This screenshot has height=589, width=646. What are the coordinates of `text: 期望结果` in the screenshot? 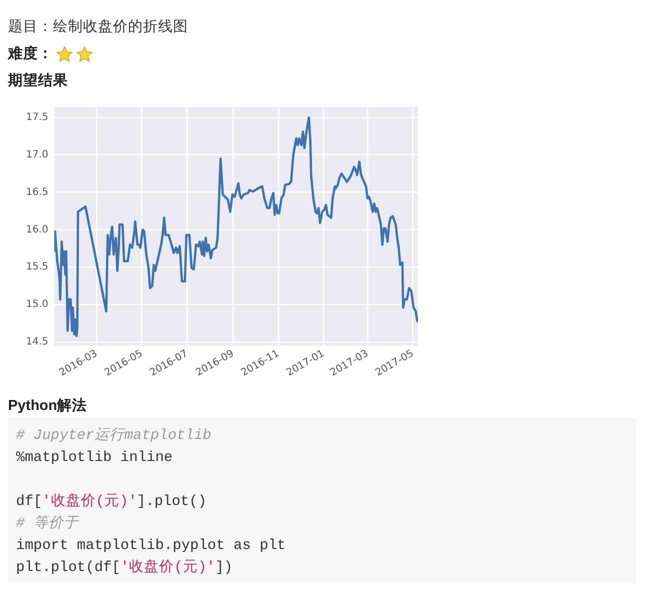 It's located at (38, 81).